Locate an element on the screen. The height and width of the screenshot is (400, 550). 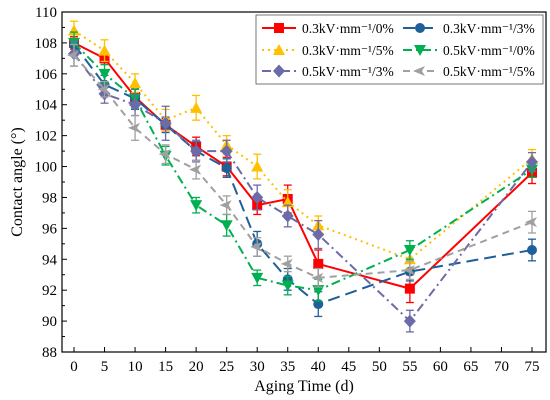
y-tick-label: 106 is located at coordinates (46, 75).